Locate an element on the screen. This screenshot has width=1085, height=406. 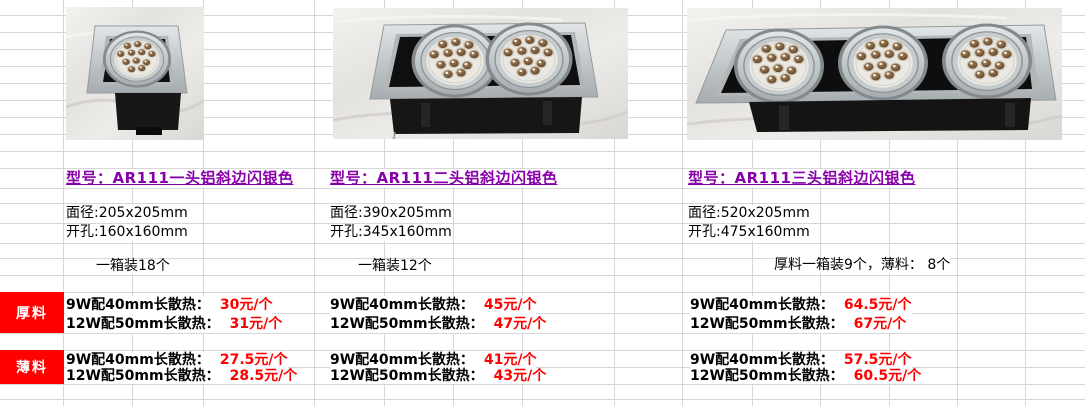
price-row: 12W配50mm长散热： 43元/个 is located at coordinates (438, 376).